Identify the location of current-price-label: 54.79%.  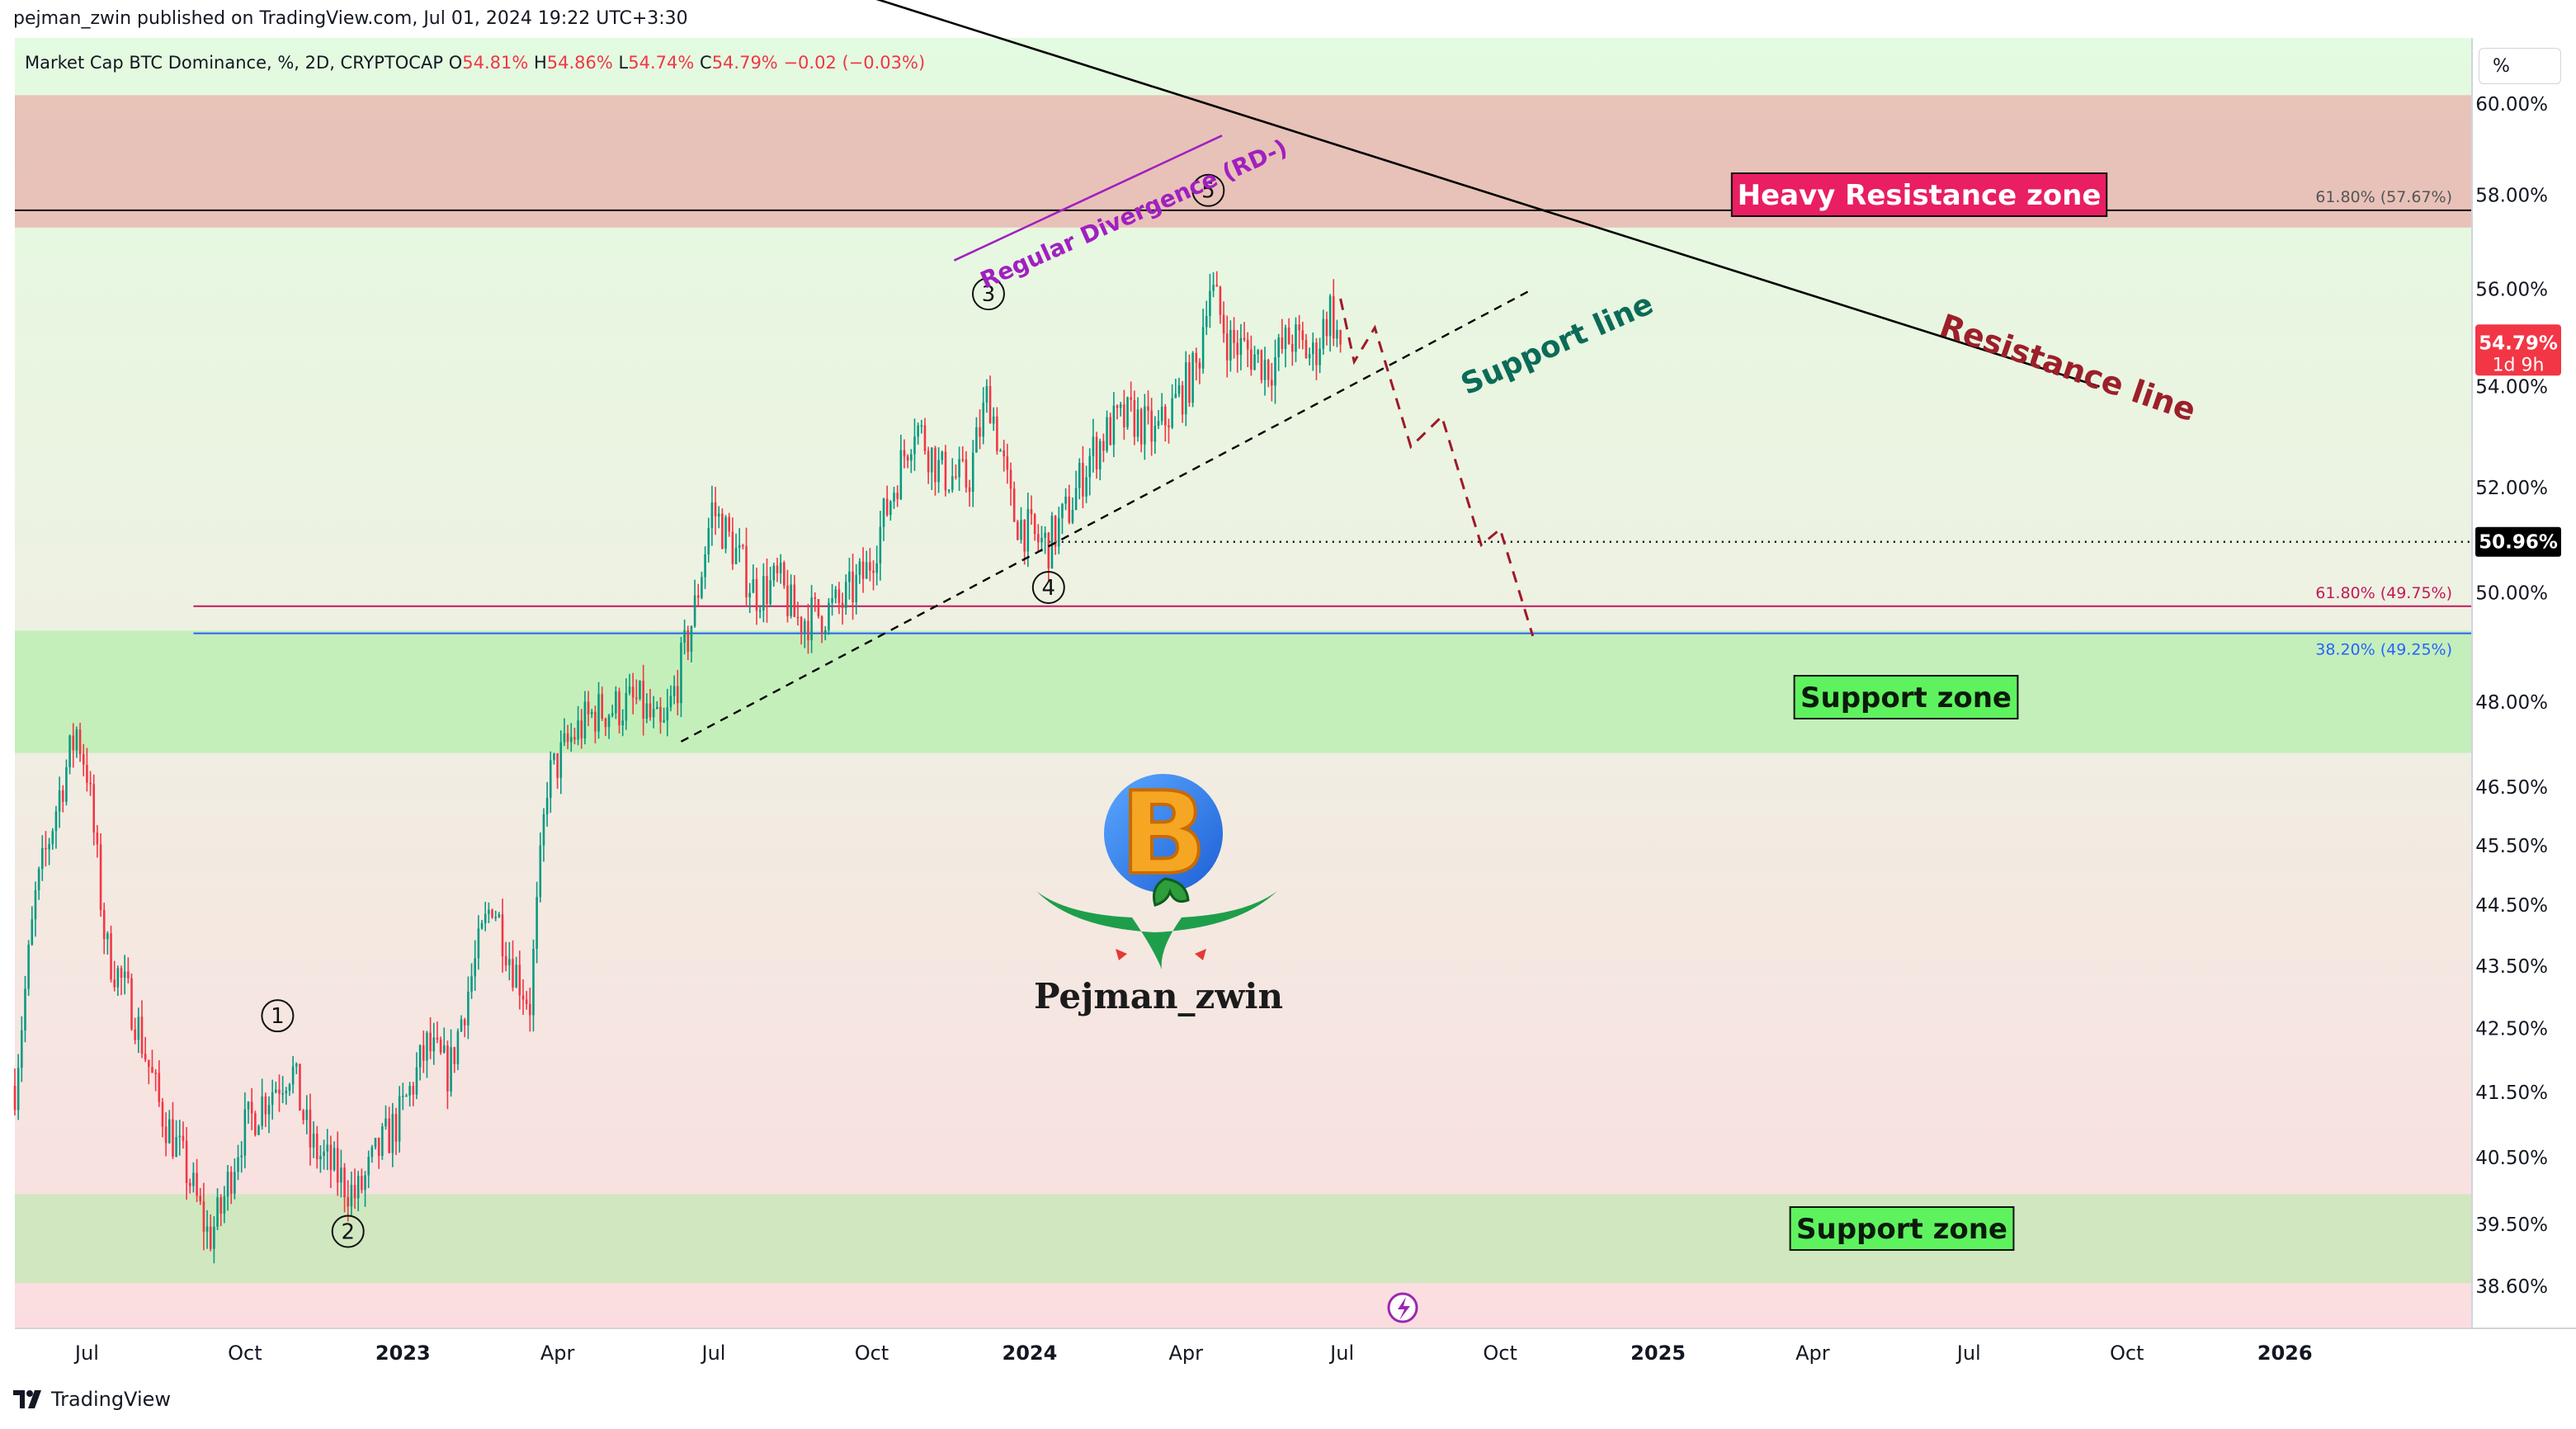
(2518, 343).